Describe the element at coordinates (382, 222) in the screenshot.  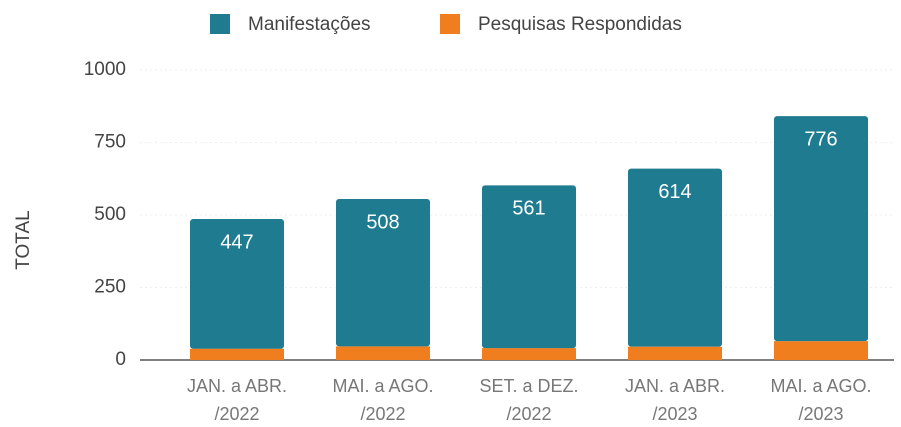
I see `data-label: 508` at that location.